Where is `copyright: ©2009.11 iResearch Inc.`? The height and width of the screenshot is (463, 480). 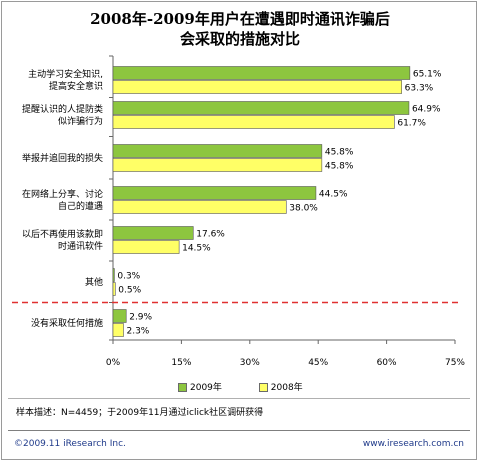 copyright: ©2009.11 iResearch Inc. is located at coordinates (70, 444).